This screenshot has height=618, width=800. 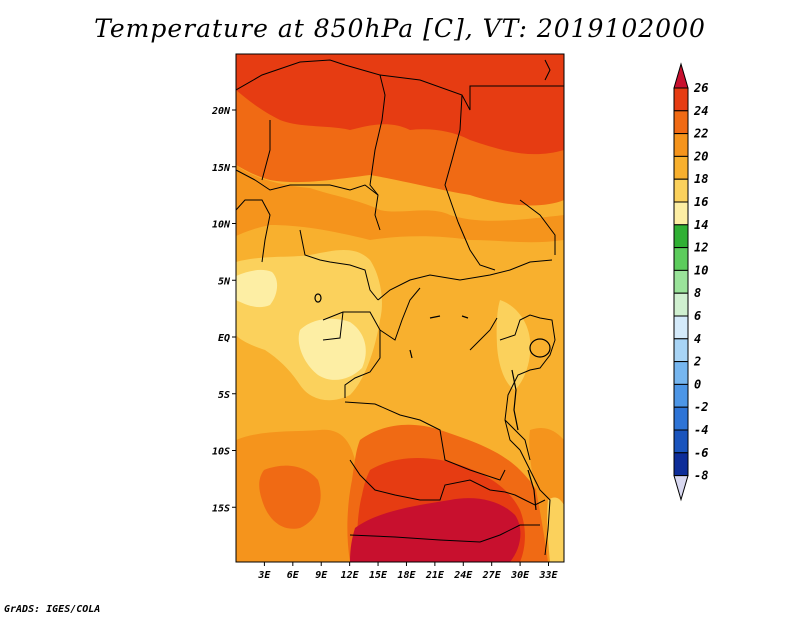 I want to click on colorbar-label: 8, so click(x=697, y=293).